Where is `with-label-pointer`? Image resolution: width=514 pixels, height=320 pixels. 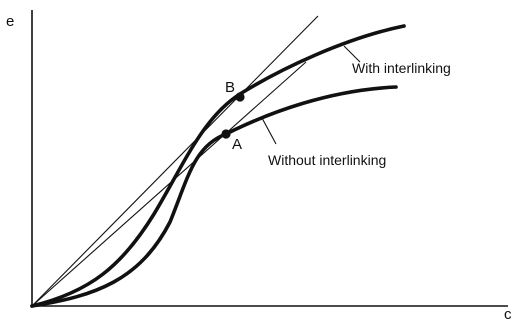 with-label-pointer is located at coordinates (352, 54).